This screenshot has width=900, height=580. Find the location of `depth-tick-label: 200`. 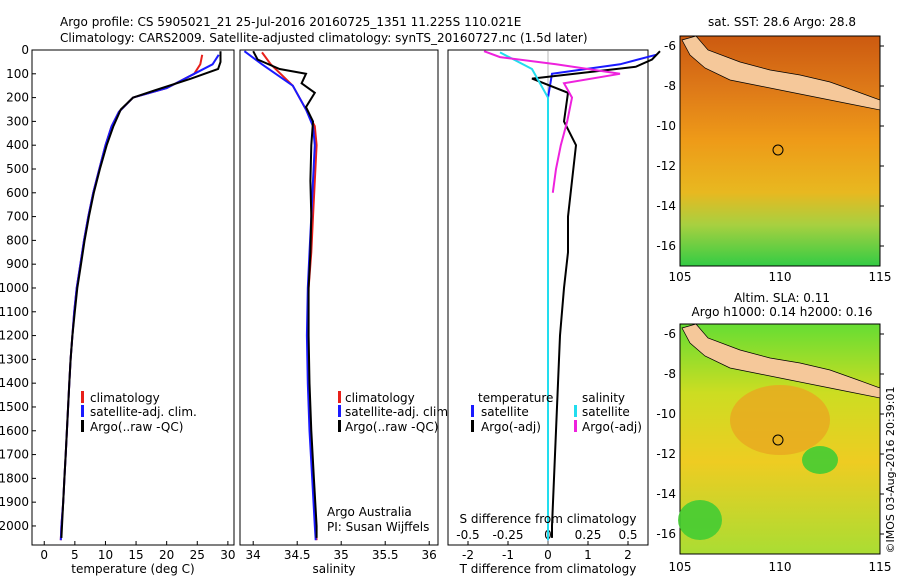

depth-tick-label: 200 is located at coordinates (17, 98).